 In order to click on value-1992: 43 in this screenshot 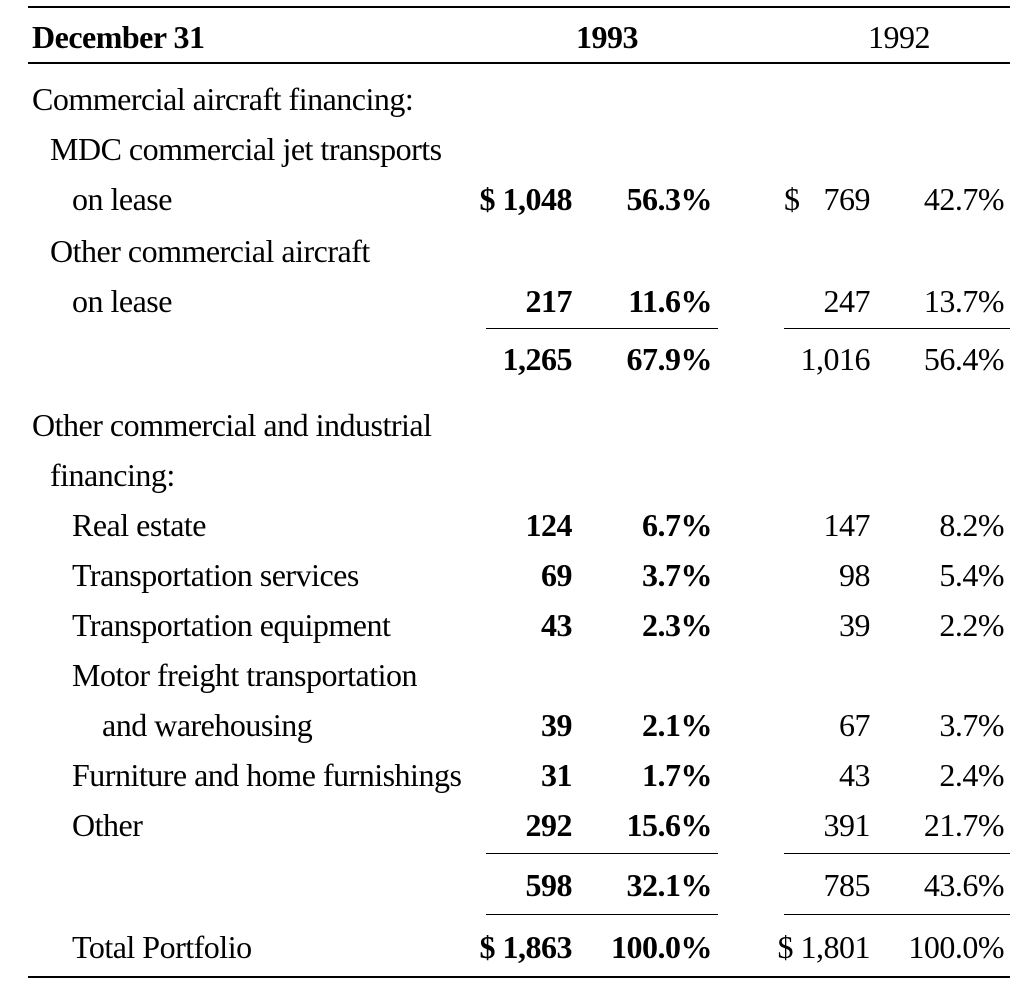, I will do `click(855, 775)`.